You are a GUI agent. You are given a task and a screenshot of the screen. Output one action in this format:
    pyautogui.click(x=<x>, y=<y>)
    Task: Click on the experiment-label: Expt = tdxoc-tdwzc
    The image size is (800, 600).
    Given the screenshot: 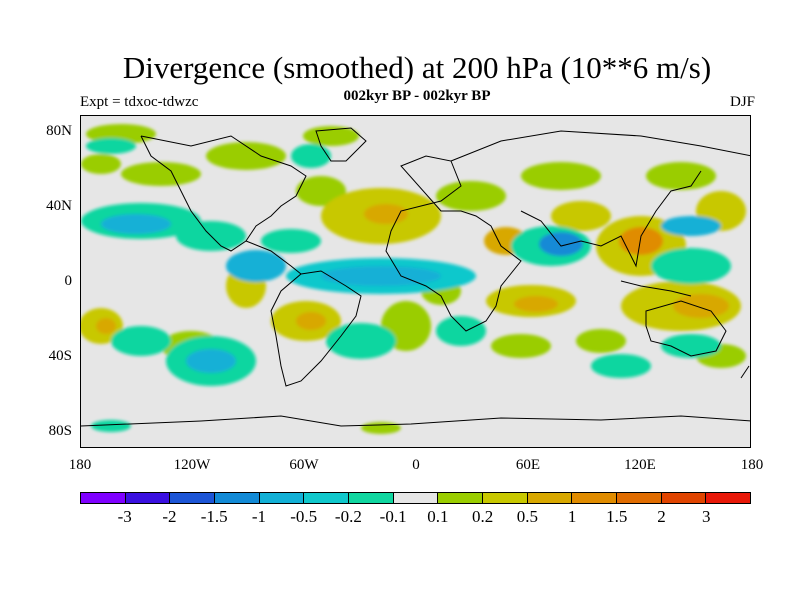 What is the action you would take?
    pyautogui.click(x=139, y=102)
    